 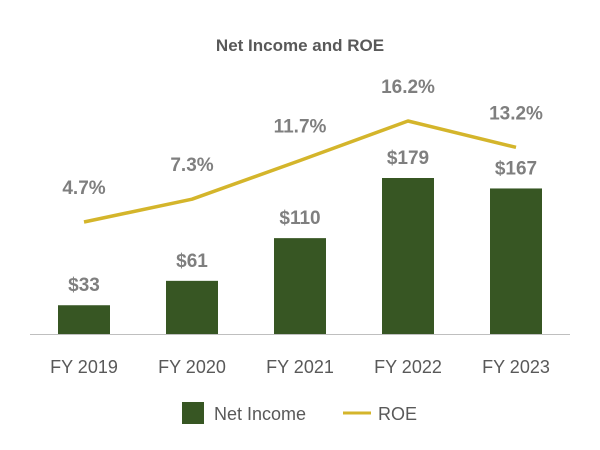 I want to click on roe-label-fy-2022: 16.2%, so click(x=408, y=87).